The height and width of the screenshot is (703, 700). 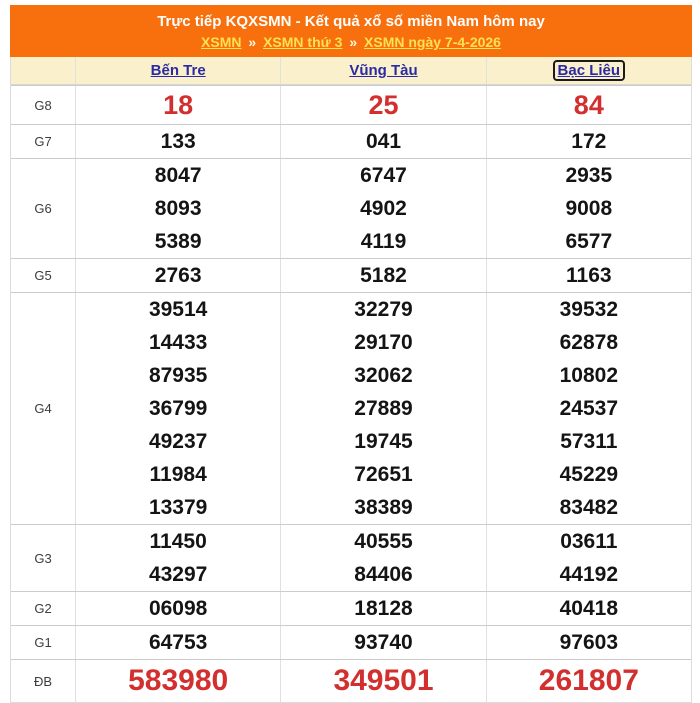 I want to click on prize-label-g5: G5, so click(x=43, y=275).